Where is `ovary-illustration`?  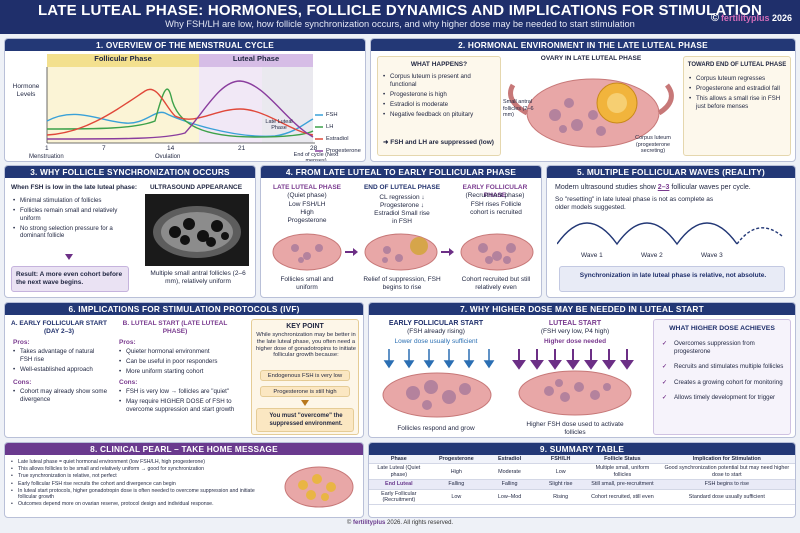 ovary-illustration is located at coordinates (591, 113).